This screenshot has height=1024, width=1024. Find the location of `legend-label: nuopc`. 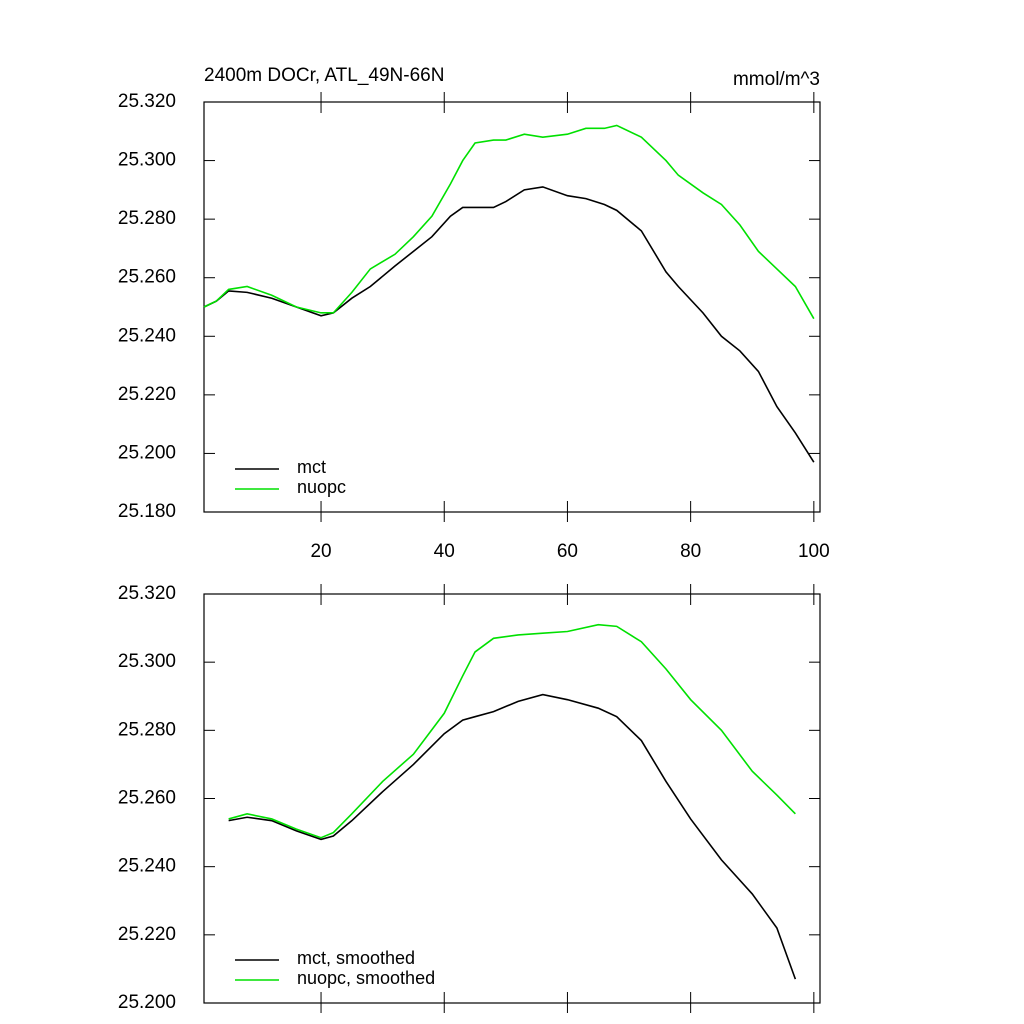

legend-label: nuopc is located at coordinates (321, 487).